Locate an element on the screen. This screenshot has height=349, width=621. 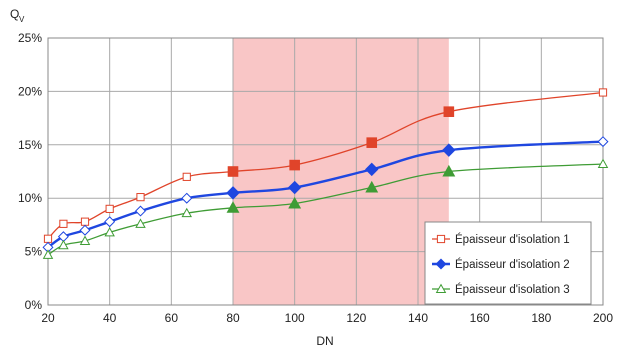
x-tick-label: 40 is located at coordinates (110, 318).